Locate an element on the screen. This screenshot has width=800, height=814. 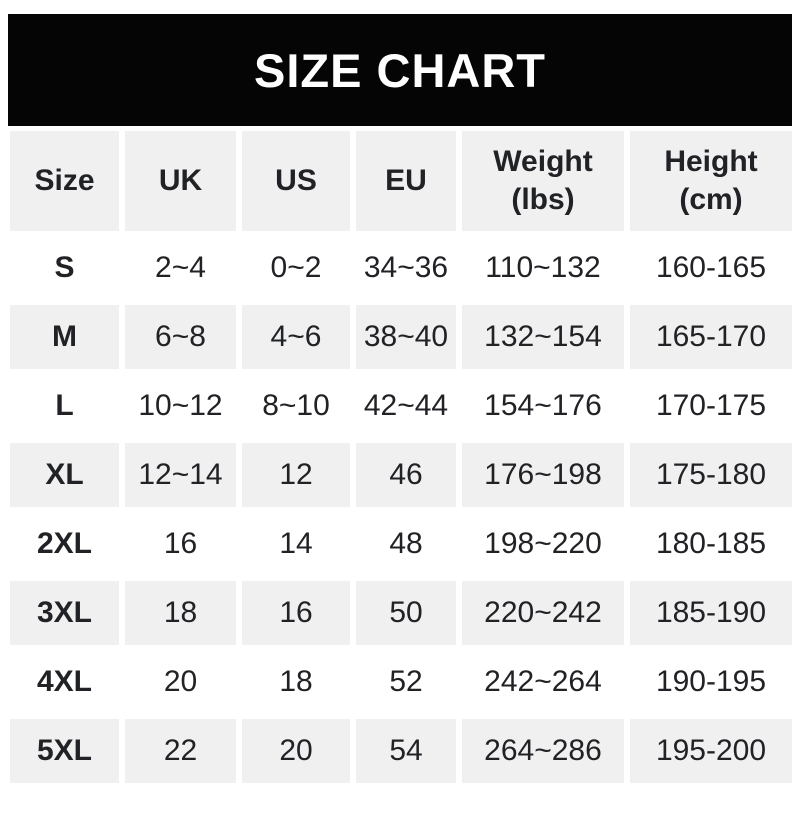
cell-eu: 46 is located at coordinates (406, 475).